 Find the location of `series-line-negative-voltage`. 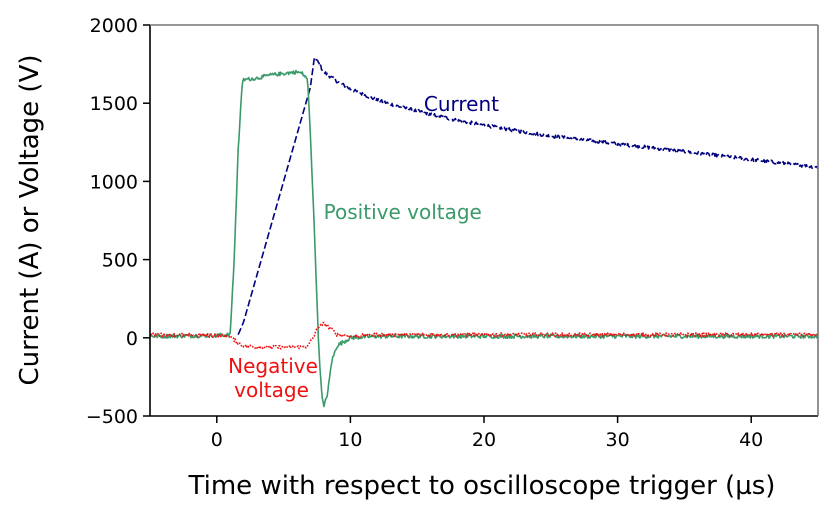

series-line-negative-voltage is located at coordinates (484, 335).